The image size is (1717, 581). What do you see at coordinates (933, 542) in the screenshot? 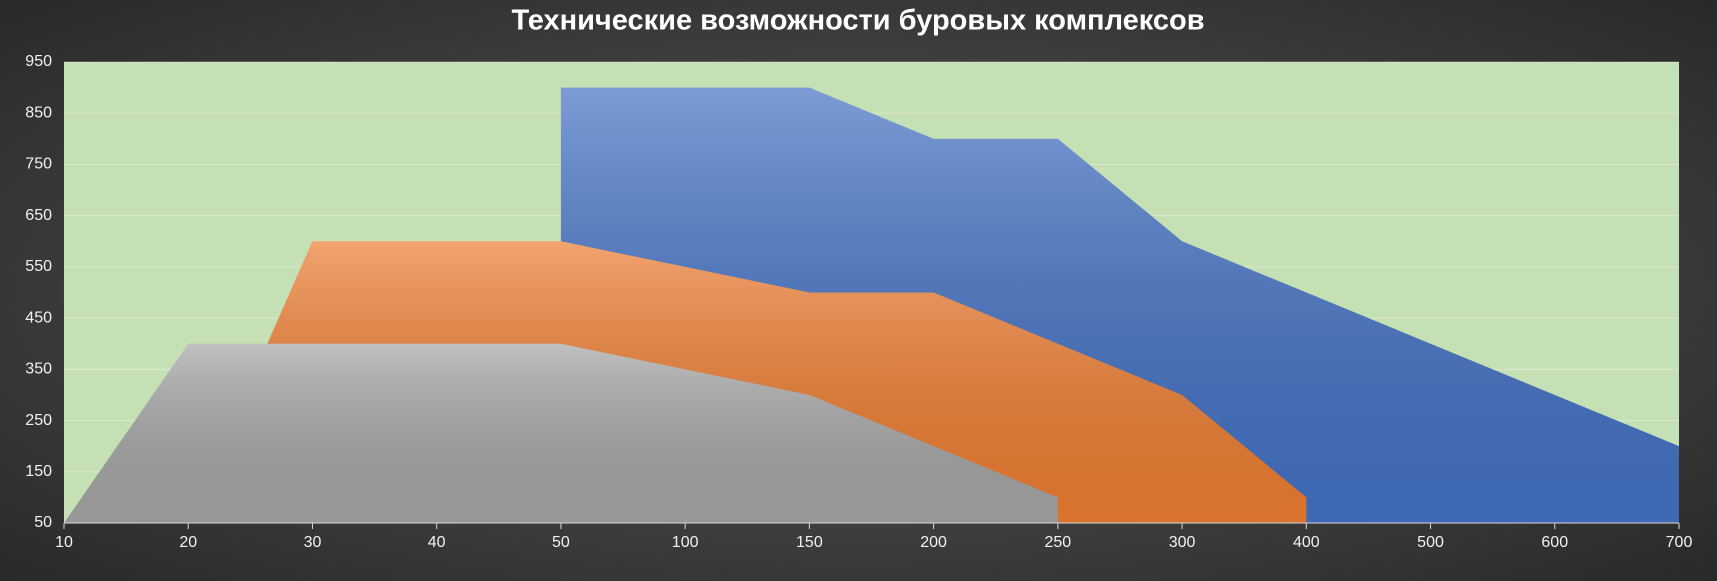
I see `x-tick-label: 200` at bounding box center [933, 542].